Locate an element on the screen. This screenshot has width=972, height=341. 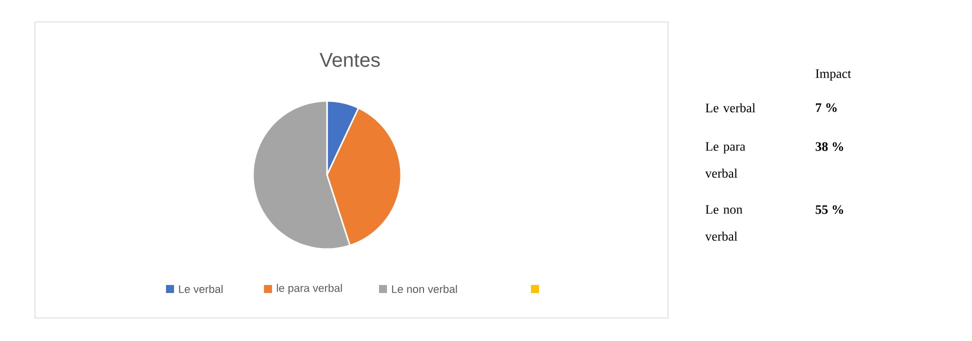
legend-label: Le non verbal is located at coordinates (424, 289).